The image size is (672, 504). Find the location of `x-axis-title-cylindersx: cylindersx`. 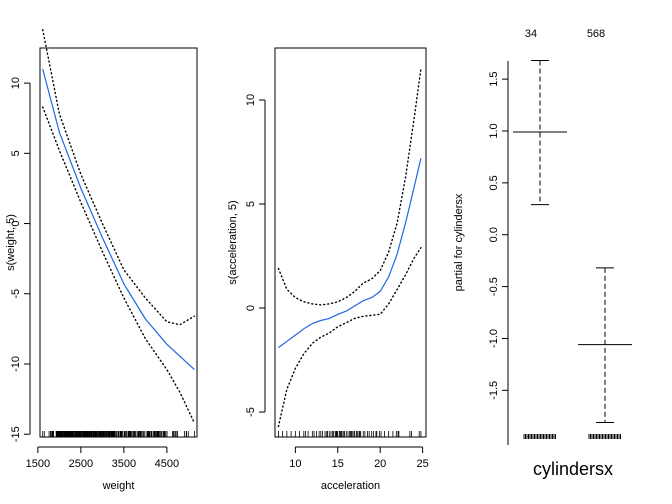

x-axis-title-cylindersx: cylindersx is located at coordinates (573, 469).